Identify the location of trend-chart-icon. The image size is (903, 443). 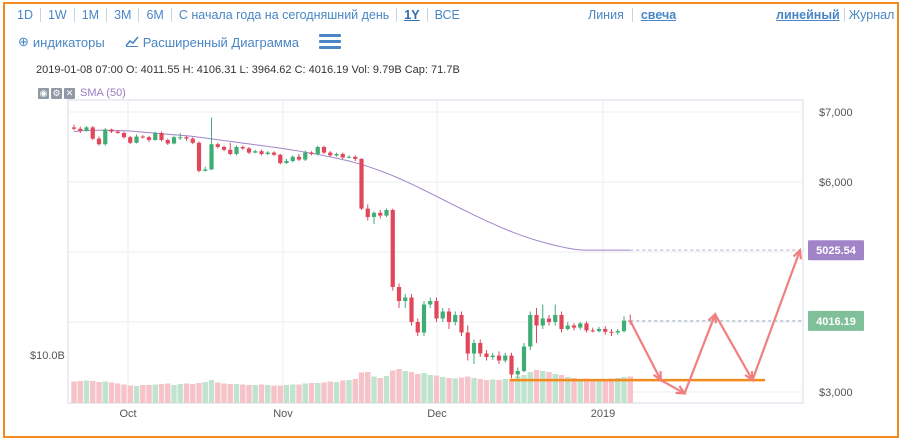
(132, 42).